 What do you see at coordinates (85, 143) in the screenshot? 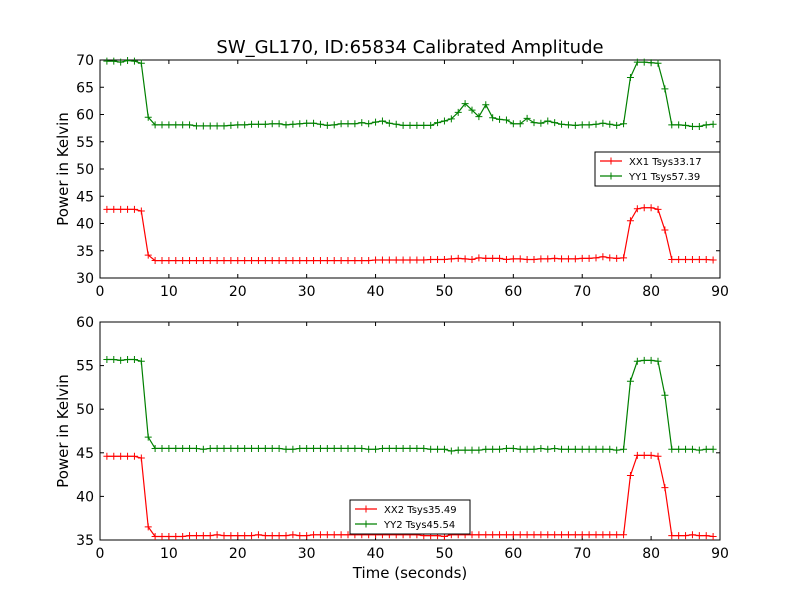
I see `y-tick-label: 55` at bounding box center [85, 143].